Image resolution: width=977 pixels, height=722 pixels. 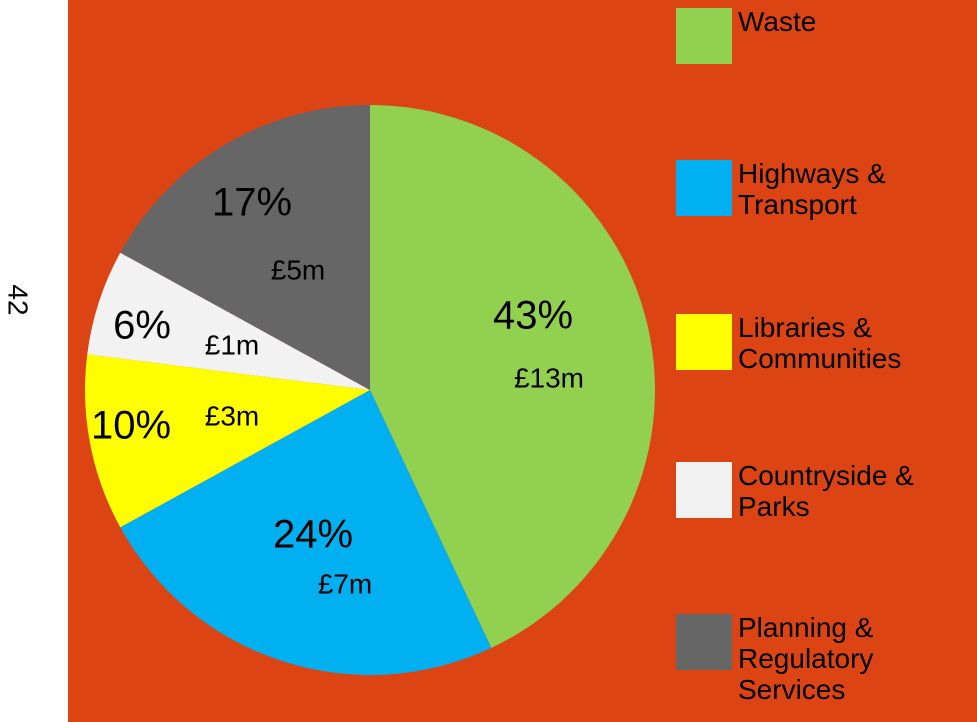 What do you see at coordinates (345, 583) in the screenshot?
I see `amount-label: £7m` at bounding box center [345, 583].